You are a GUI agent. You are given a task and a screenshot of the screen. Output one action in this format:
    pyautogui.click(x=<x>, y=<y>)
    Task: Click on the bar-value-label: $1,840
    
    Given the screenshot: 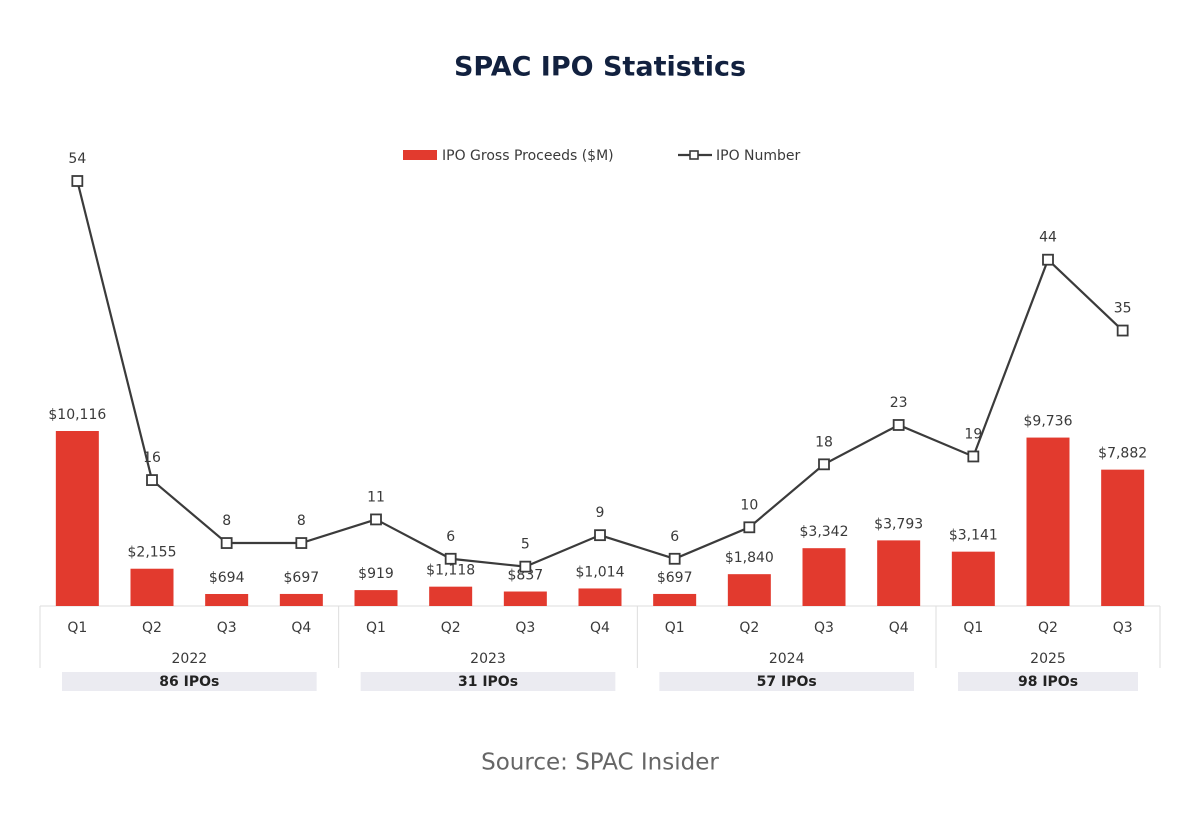 What is the action you would take?
    pyautogui.click(x=749, y=558)
    